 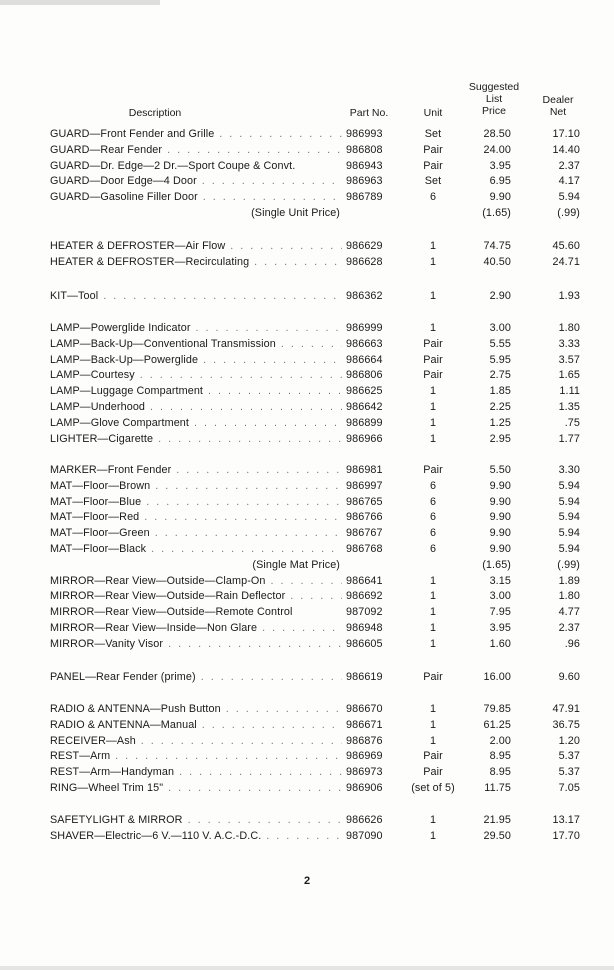 What do you see at coordinates (500, 533) in the screenshot?
I see `row-list-price: 9.90` at bounding box center [500, 533].